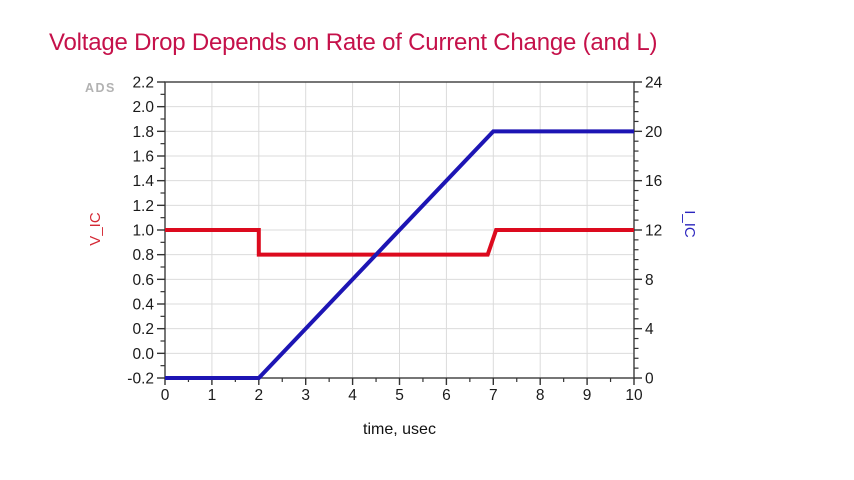 This screenshot has width=854, height=480. Describe the element at coordinates (143, 305) in the screenshot. I see `left-axis-tick-label: 0.4` at that location.